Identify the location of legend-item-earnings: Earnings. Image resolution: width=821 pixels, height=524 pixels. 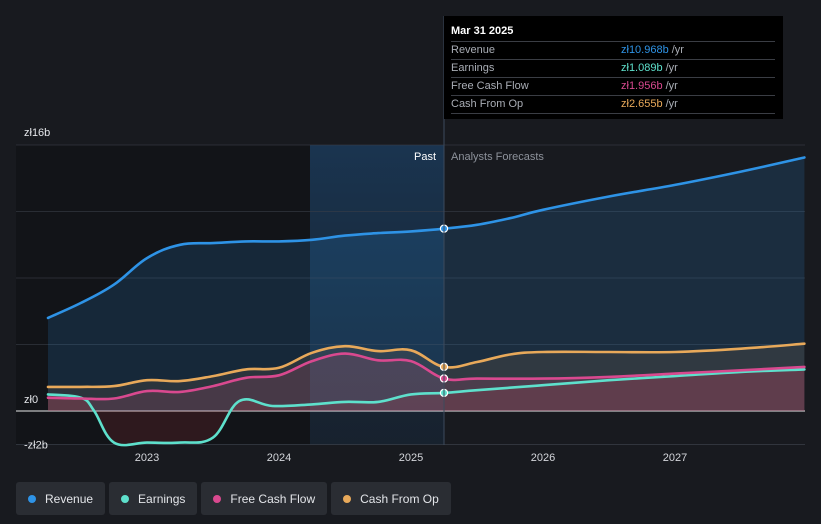
(153, 498).